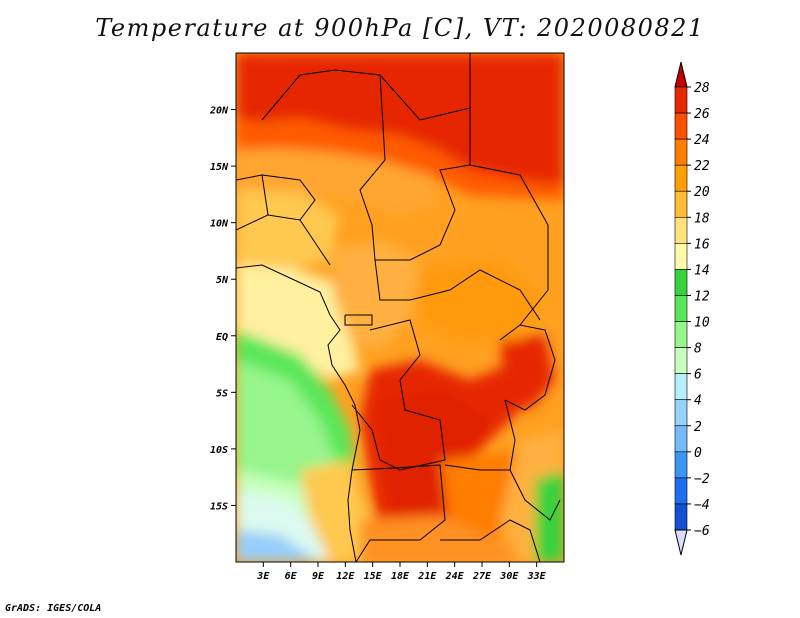  Describe the element at coordinates (222, 393) in the screenshot. I see `y-tick-label: 5S` at that location.